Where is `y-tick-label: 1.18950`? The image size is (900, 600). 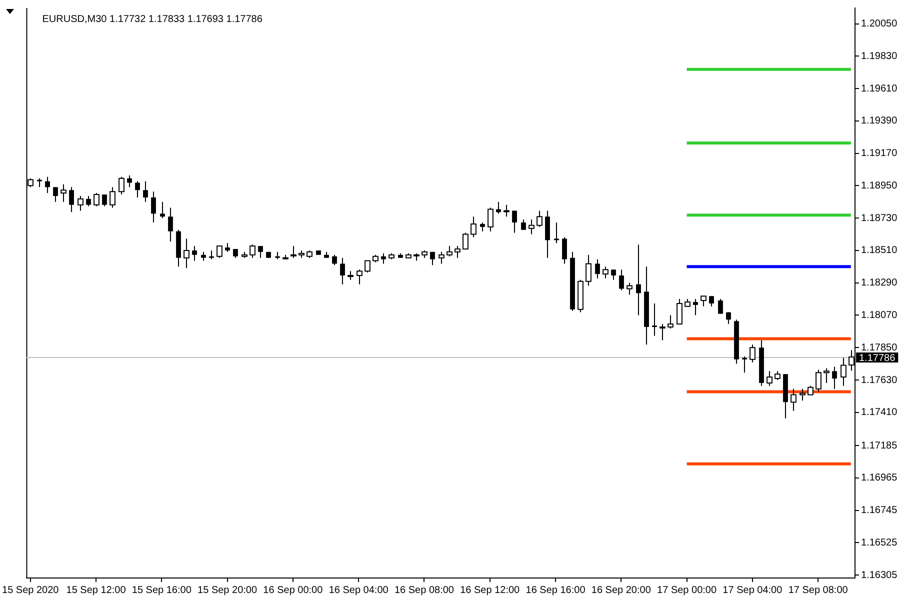 y-tick-label: 1.18950 is located at coordinates (879, 186).